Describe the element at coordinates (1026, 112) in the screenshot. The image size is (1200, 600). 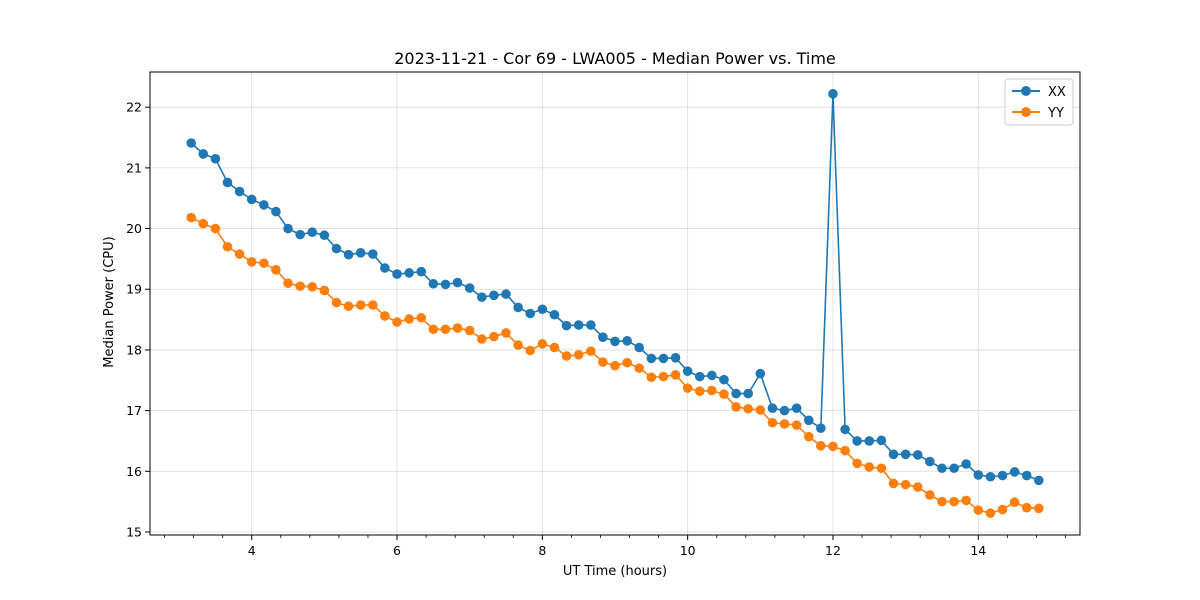
I see `legend-marker-yy` at that location.